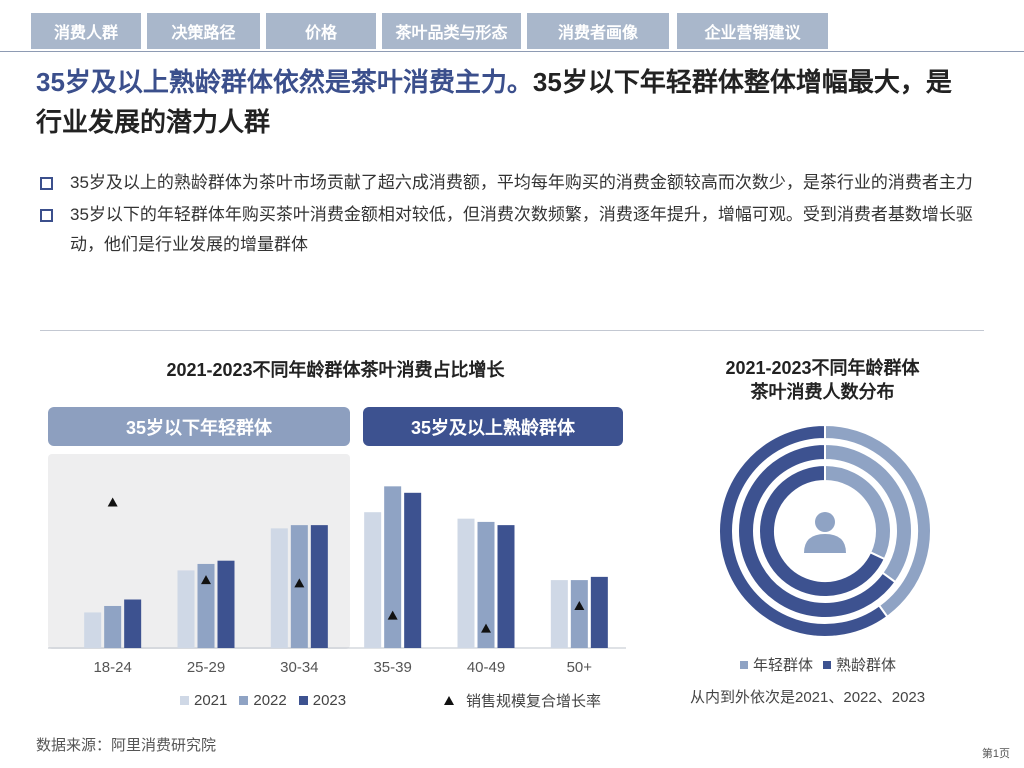 The height and width of the screenshot is (768, 1024). I want to click on donut-slice-2022-mature, so click(817, 530).